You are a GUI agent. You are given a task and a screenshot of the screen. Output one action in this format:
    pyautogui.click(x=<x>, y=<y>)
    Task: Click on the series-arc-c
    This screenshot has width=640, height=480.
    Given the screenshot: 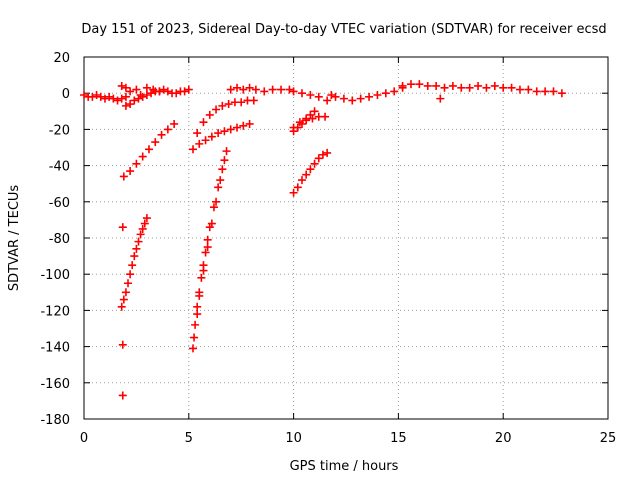 What is the action you would take?
    pyautogui.click(x=221, y=136)
    